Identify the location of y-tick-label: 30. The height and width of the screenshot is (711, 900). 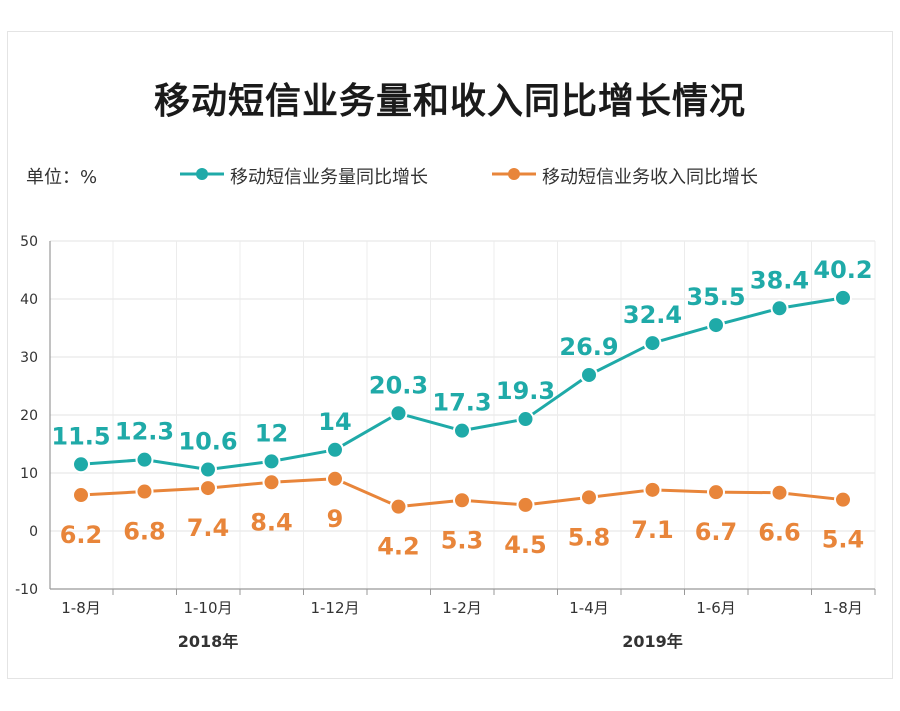
(29, 358).